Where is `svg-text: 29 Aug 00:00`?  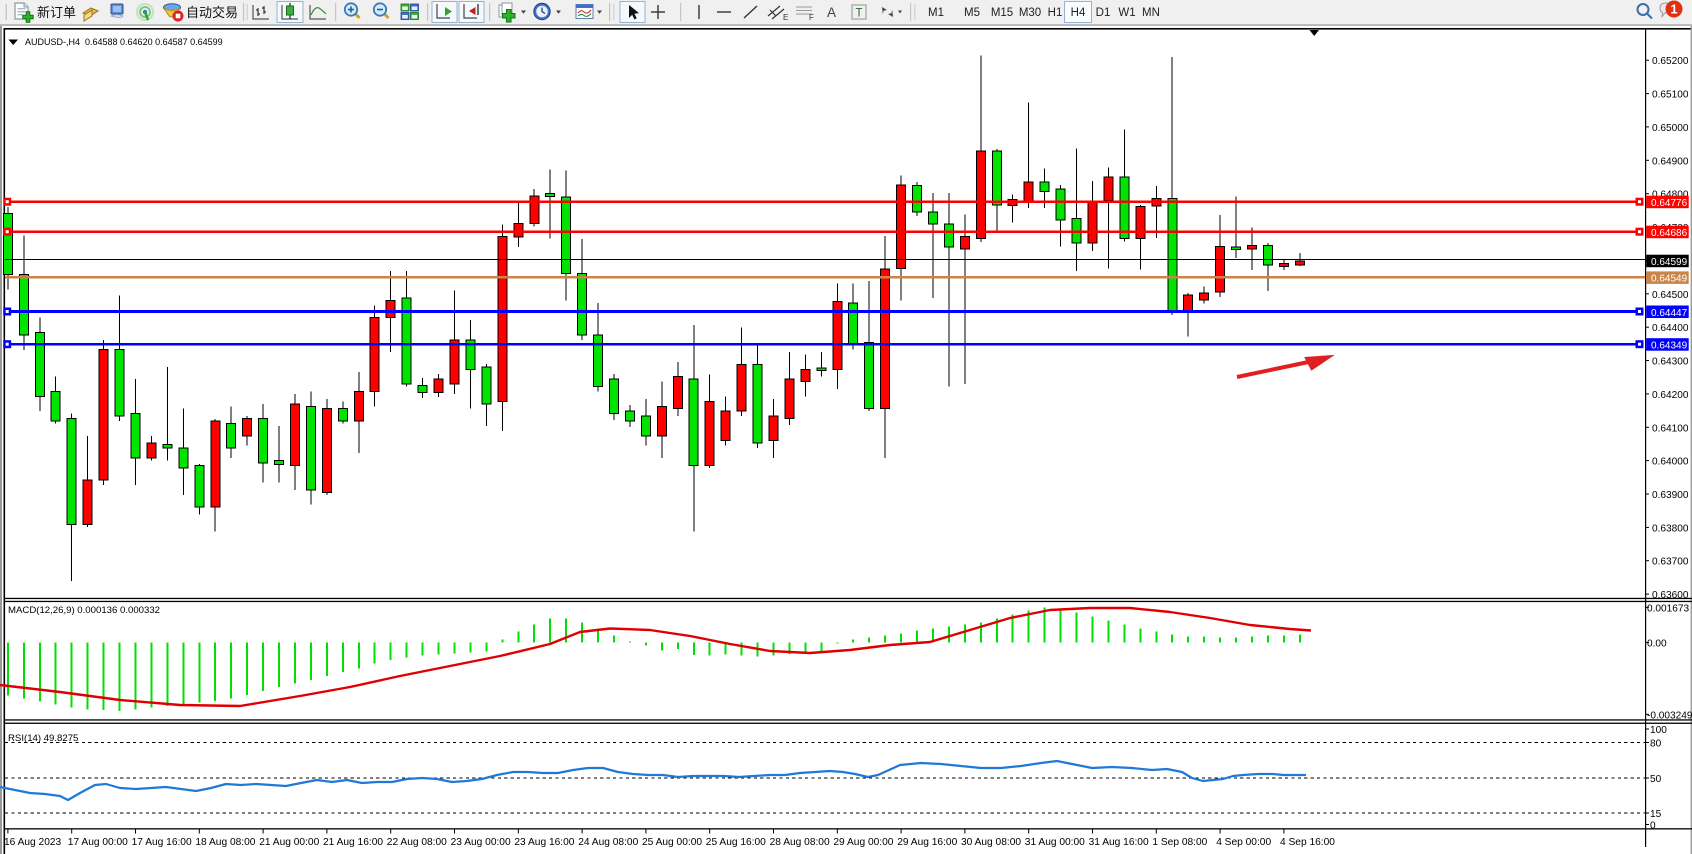
svg-text: 29 Aug 00:00 is located at coordinates (863, 842).